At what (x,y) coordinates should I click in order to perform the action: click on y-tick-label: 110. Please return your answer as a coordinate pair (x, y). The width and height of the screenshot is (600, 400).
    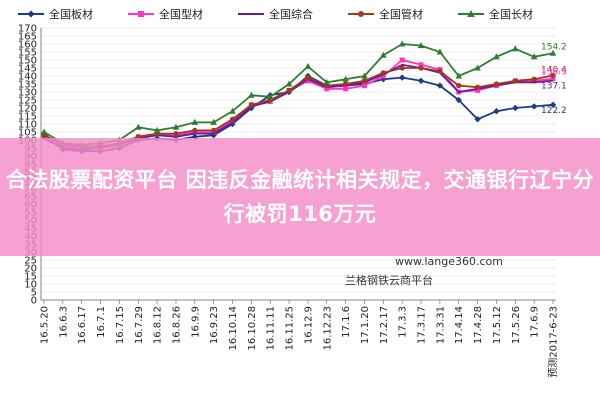
    Looking at the image, I should click on (27, 125).